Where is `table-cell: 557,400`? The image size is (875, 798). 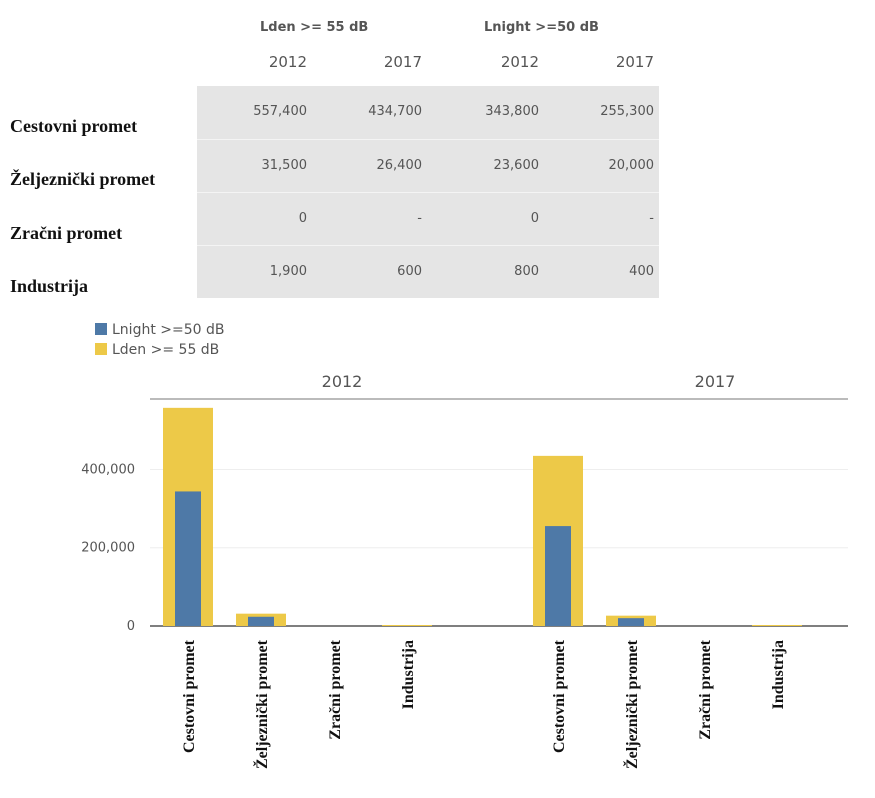
table-cell: 557,400 is located at coordinates (280, 111).